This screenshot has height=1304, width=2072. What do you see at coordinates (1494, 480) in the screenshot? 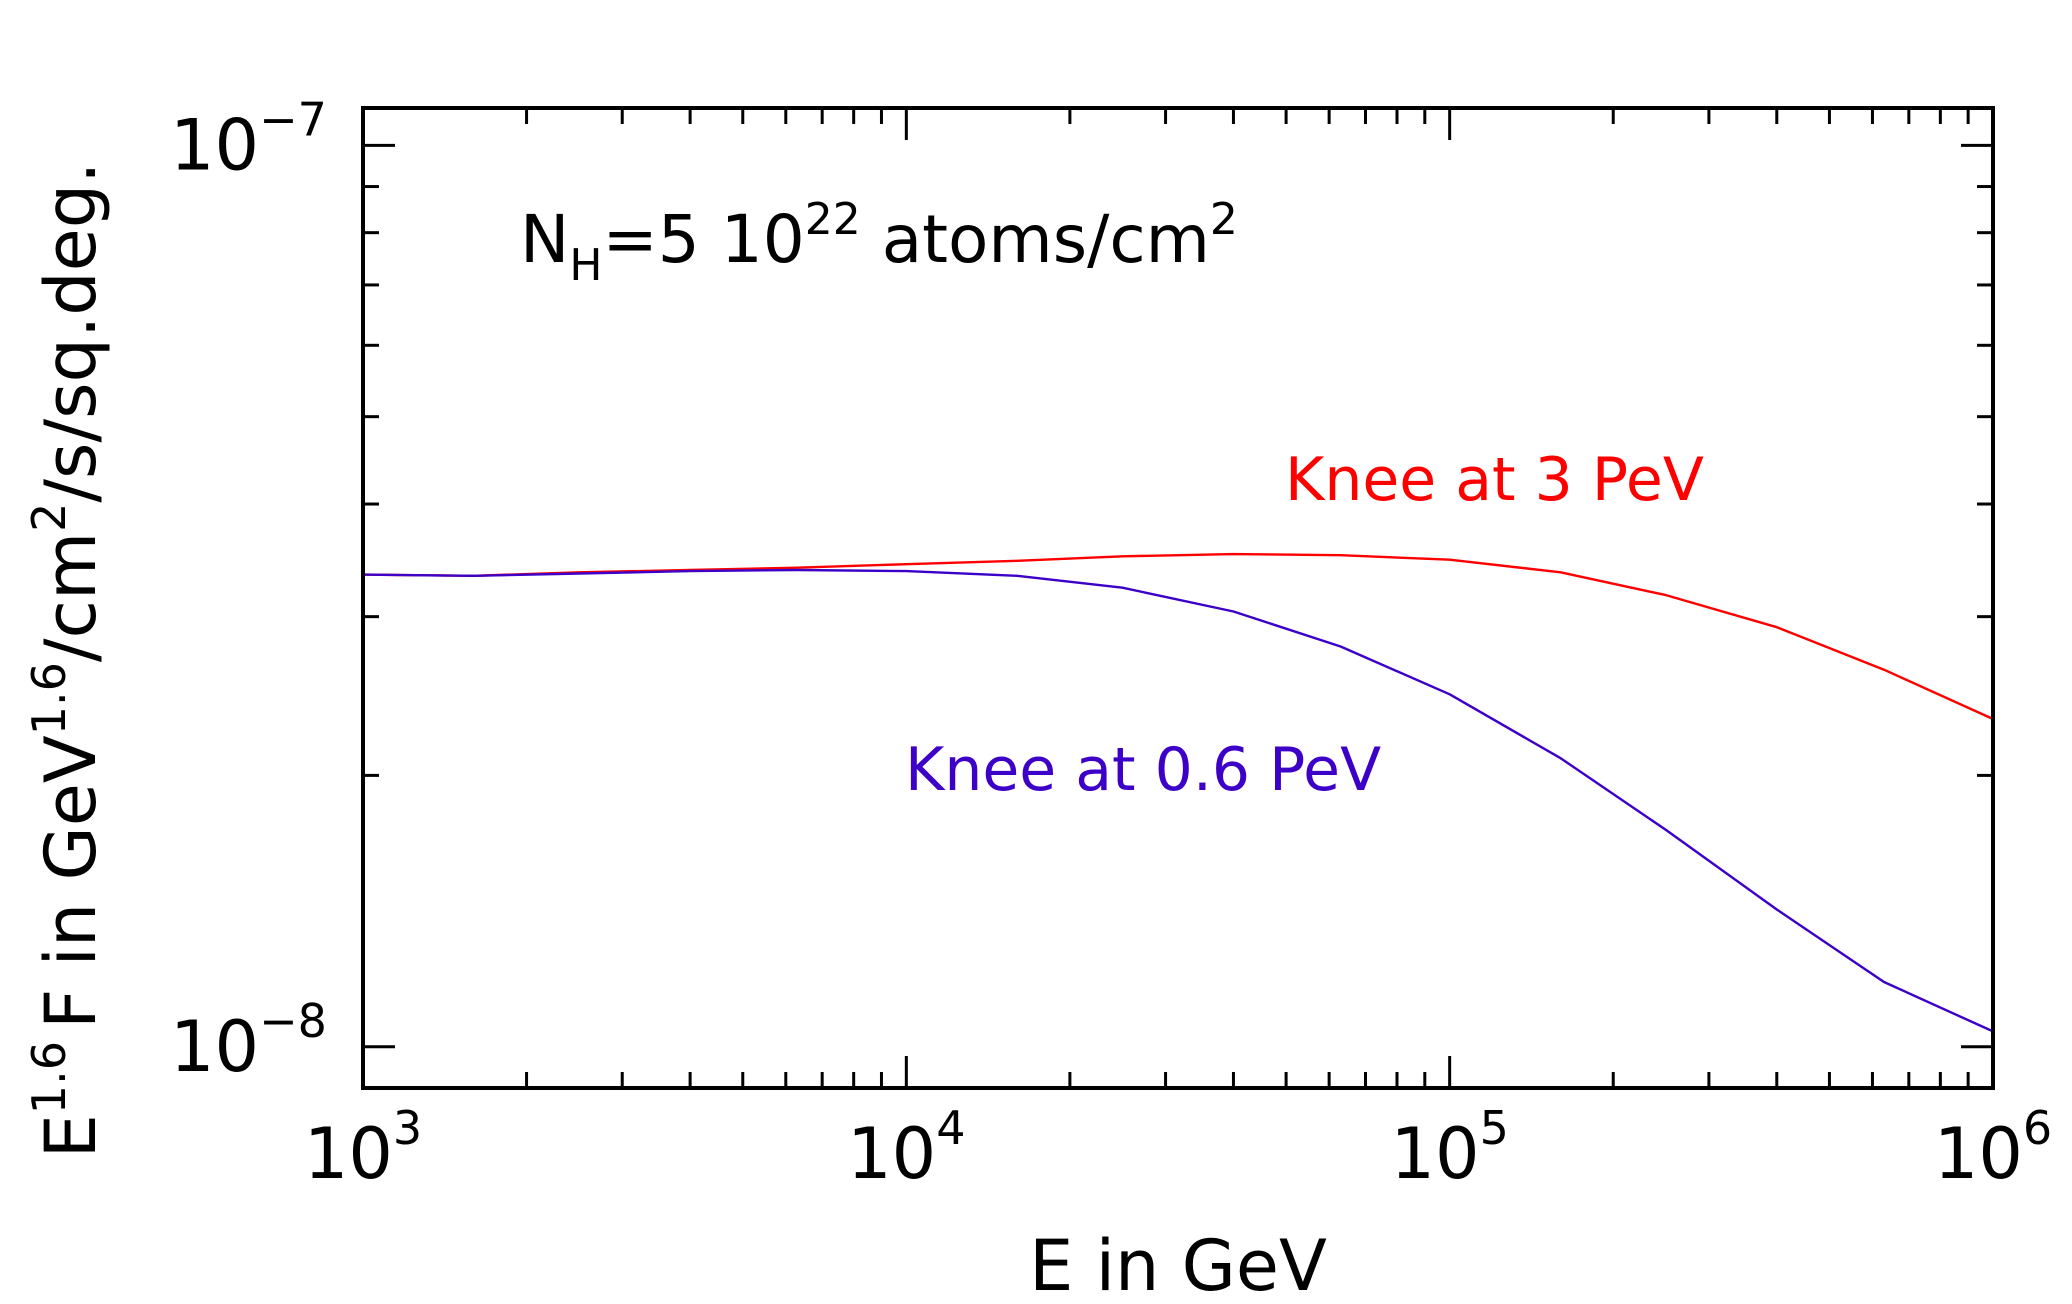
I see `series-label-3pev: Knee at 3 PeV` at bounding box center [1494, 480].